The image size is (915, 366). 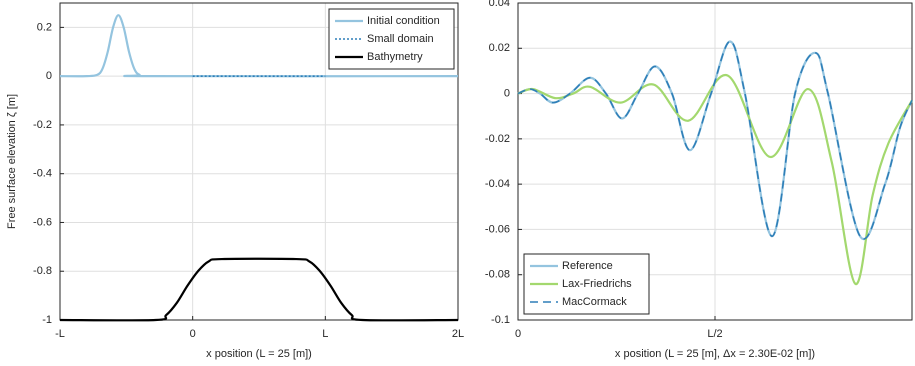 I want to click on x-tick-label: -L, so click(x=60, y=334).